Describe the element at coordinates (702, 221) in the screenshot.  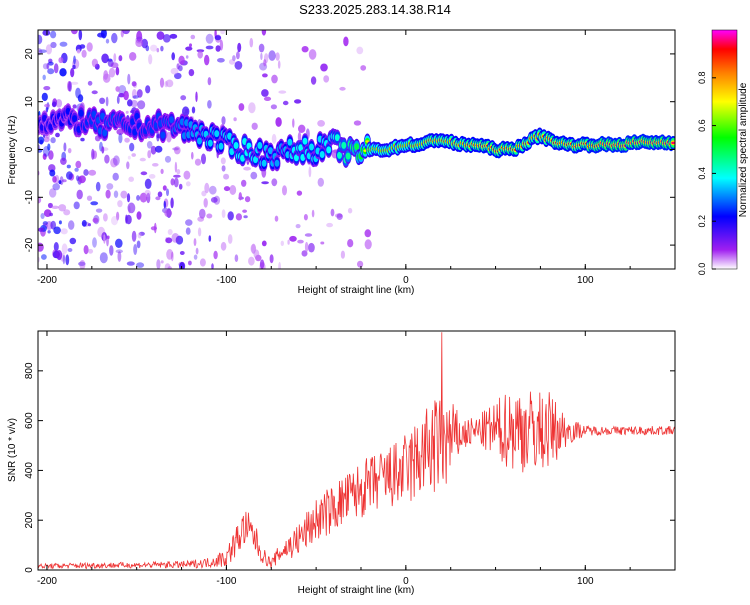
I see `colorbar-tick-label: 0.2` at that location.